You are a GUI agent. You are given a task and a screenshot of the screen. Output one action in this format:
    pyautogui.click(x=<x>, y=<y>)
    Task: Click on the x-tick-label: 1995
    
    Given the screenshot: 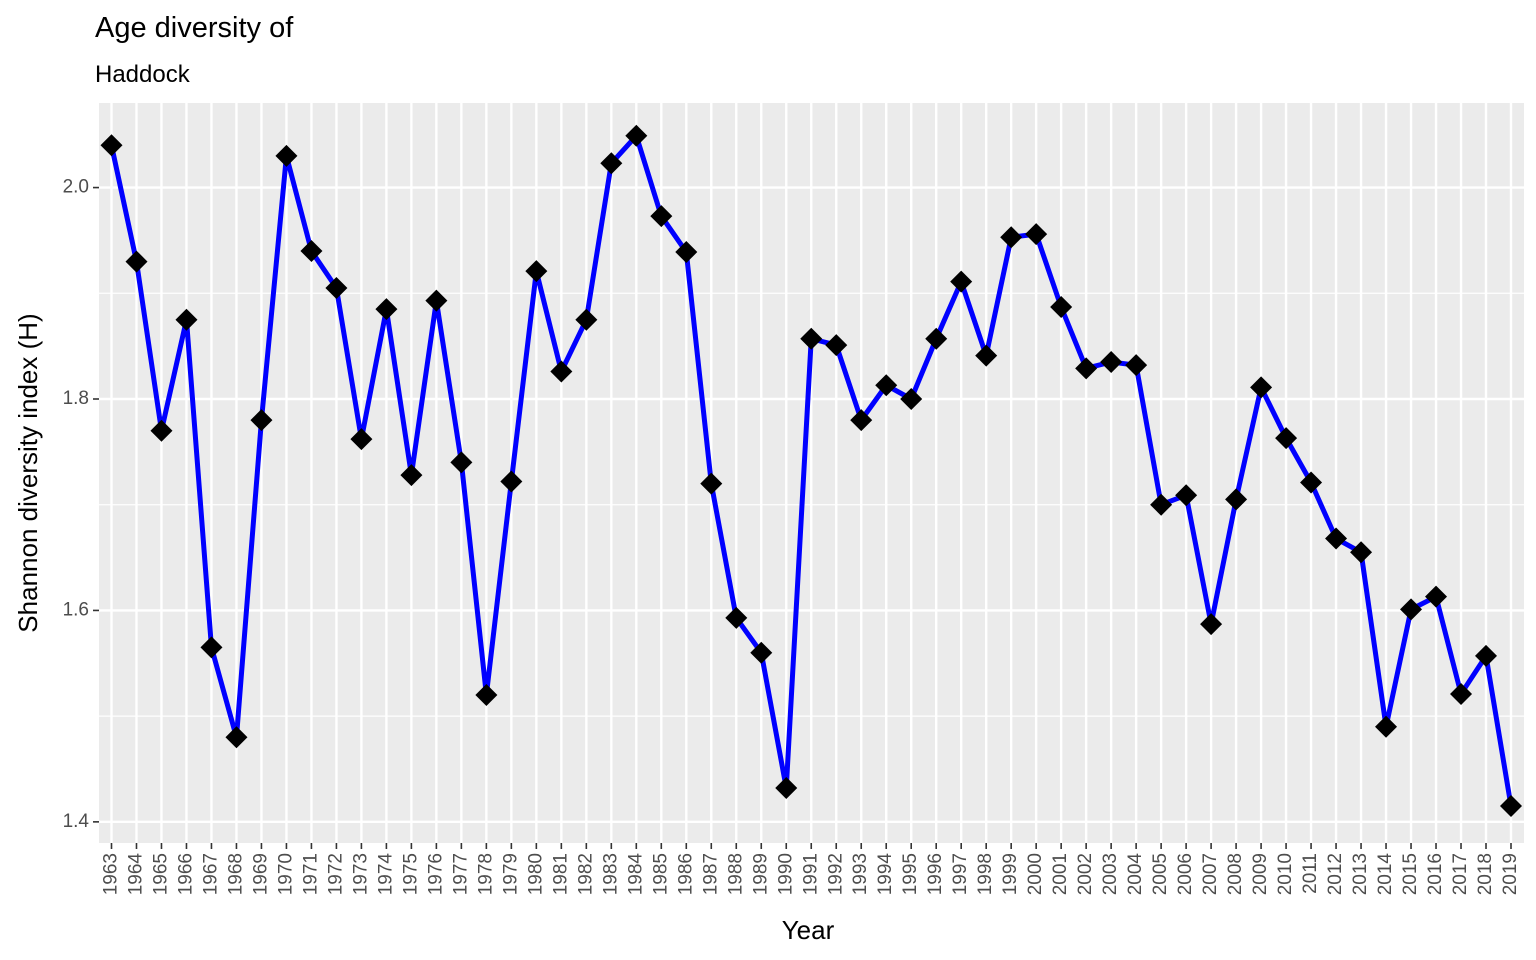 What is the action you would take?
    pyautogui.click(x=910, y=874)
    